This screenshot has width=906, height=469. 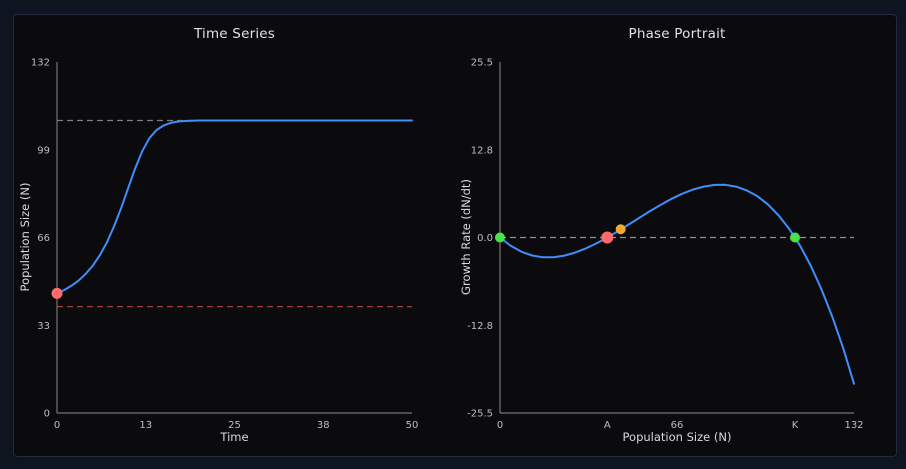 I want to click on initial-population-point, so click(x=57, y=293).